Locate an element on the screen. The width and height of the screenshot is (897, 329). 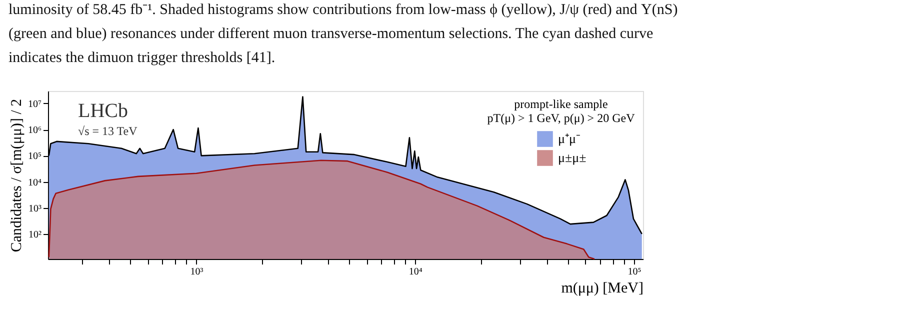
x-tick-label: 10³ is located at coordinates (197, 272).